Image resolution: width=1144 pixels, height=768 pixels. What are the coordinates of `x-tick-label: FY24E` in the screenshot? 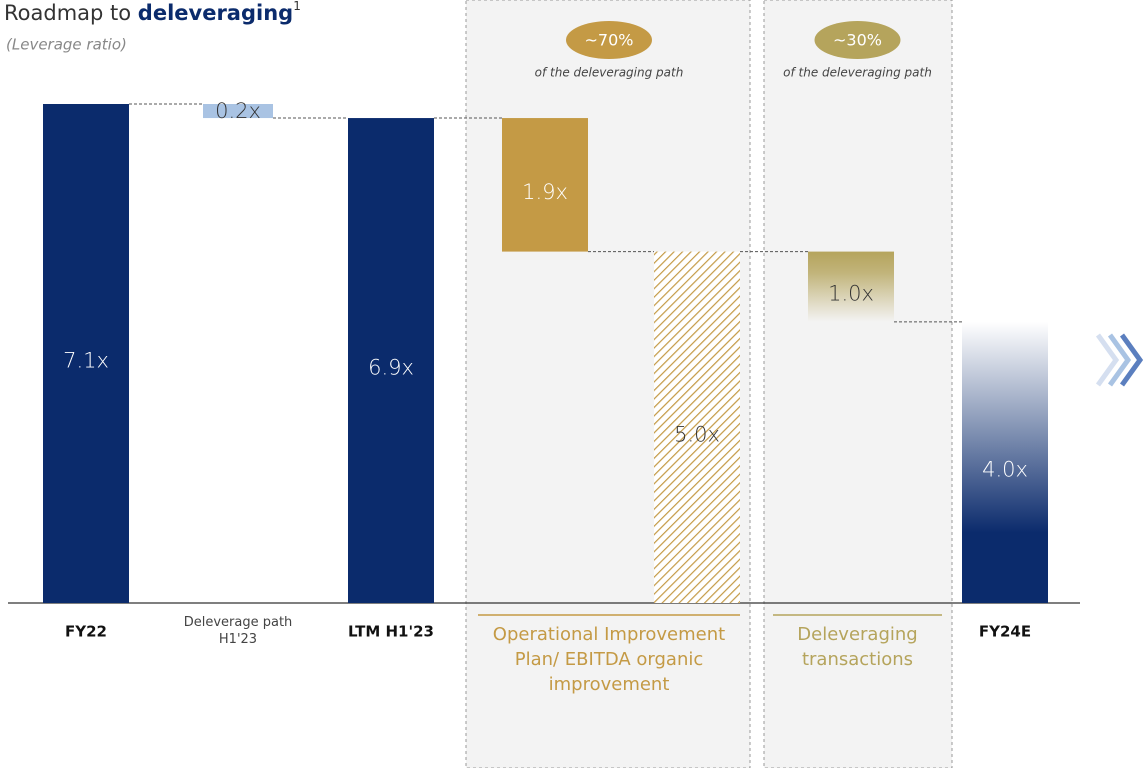 It's located at (1005, 632).